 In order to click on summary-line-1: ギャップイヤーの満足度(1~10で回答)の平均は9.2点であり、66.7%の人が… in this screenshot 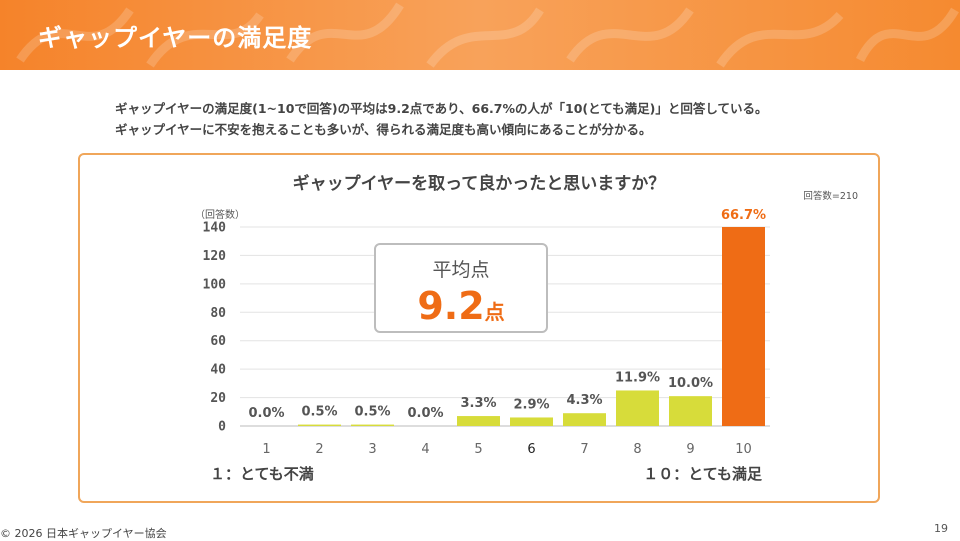, I will do `click(441, 108)`.